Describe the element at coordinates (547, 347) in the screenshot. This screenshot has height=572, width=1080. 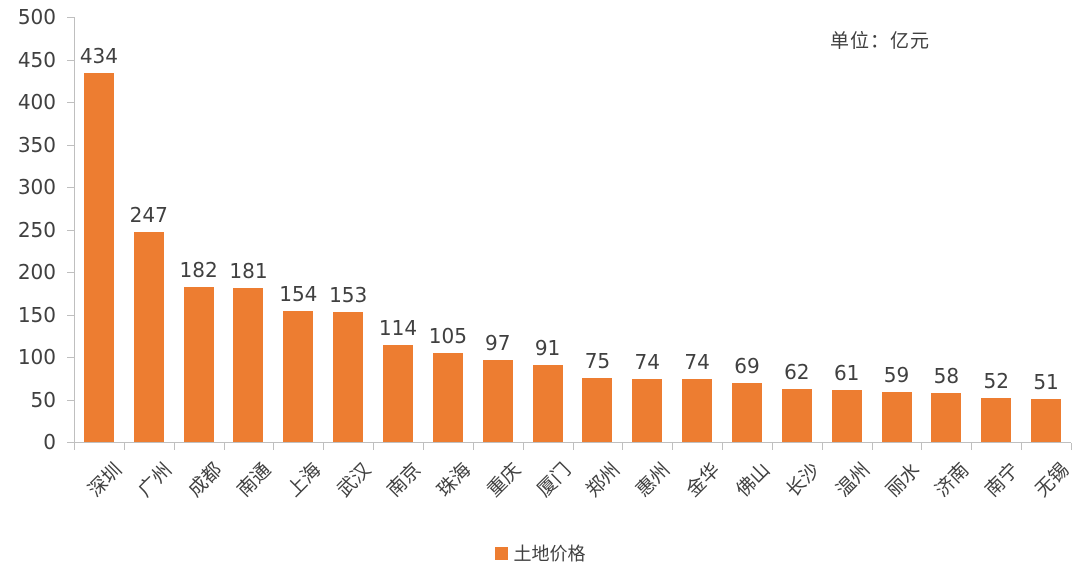
I see `bar-value-label: 91` at that location.